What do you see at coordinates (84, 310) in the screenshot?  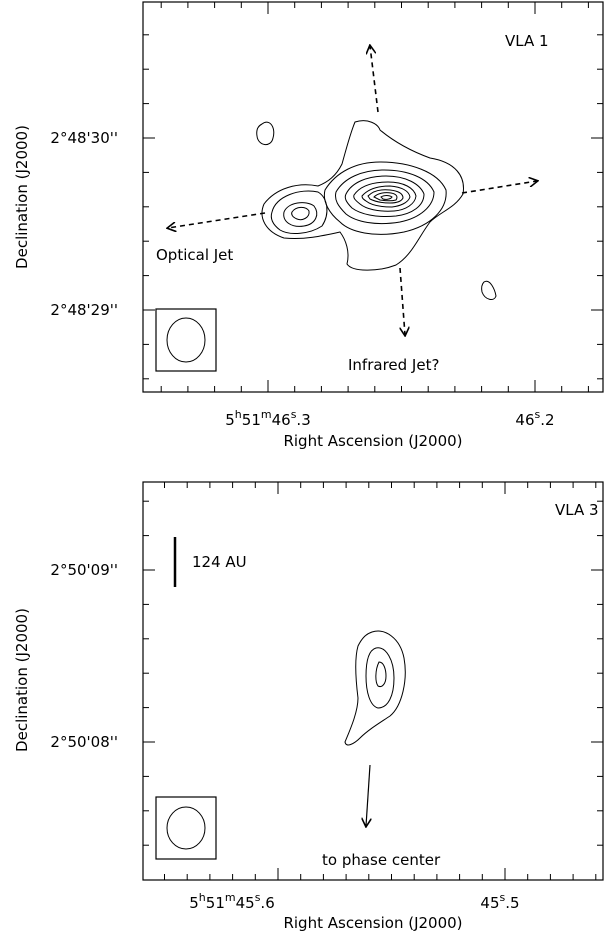 I see `y-tick-label: 2°48'29''` at bounding box center [84, 310].